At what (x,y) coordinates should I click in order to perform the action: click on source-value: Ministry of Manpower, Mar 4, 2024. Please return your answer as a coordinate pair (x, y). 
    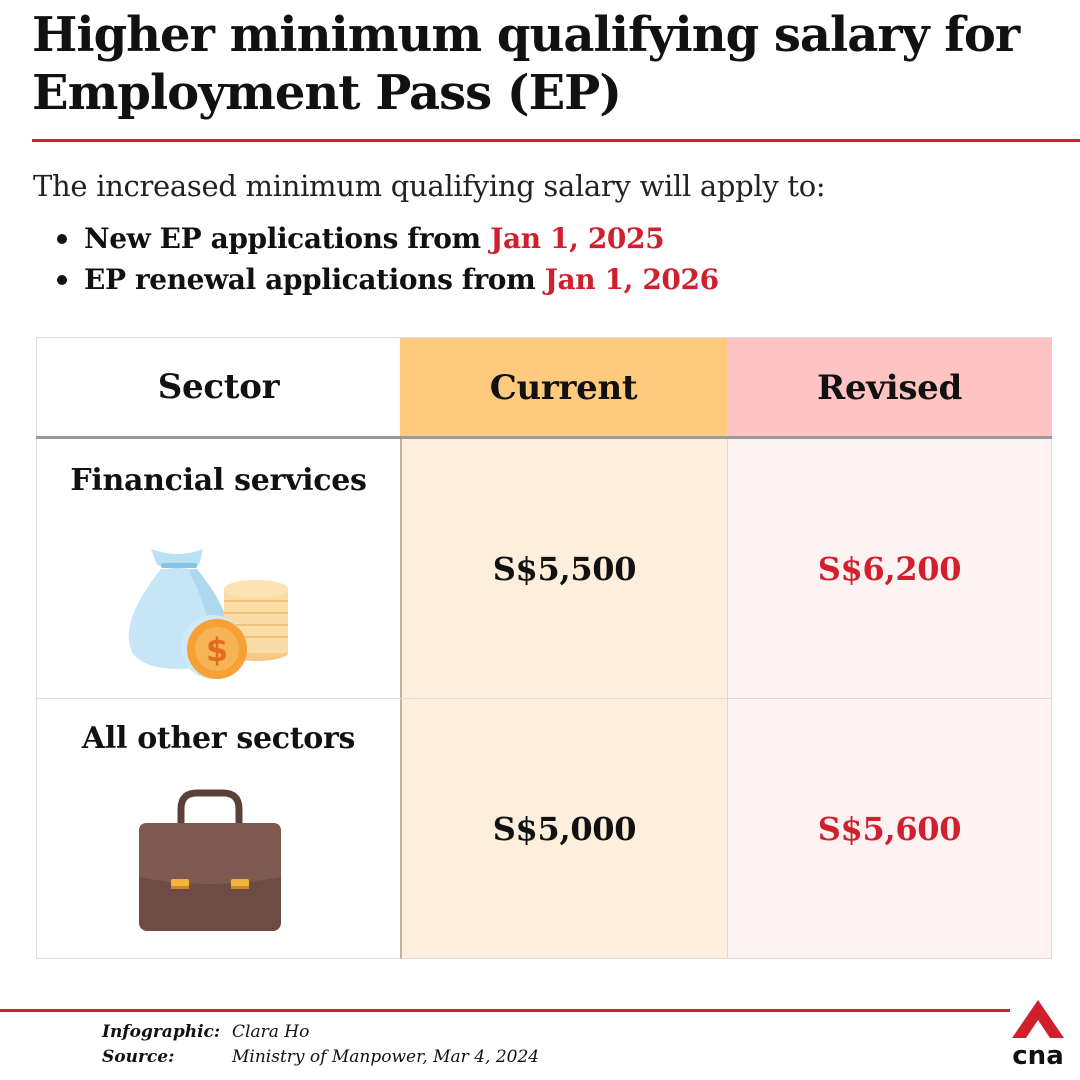
    Looking at the image, I should click on (386, 1057).